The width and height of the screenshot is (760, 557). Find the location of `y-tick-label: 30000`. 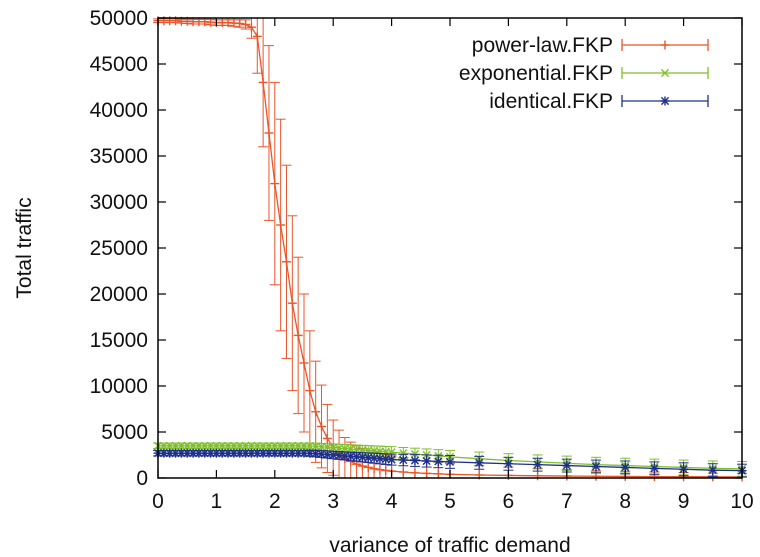

y-tick-label: 30000 is located at coordinates (119, 202).